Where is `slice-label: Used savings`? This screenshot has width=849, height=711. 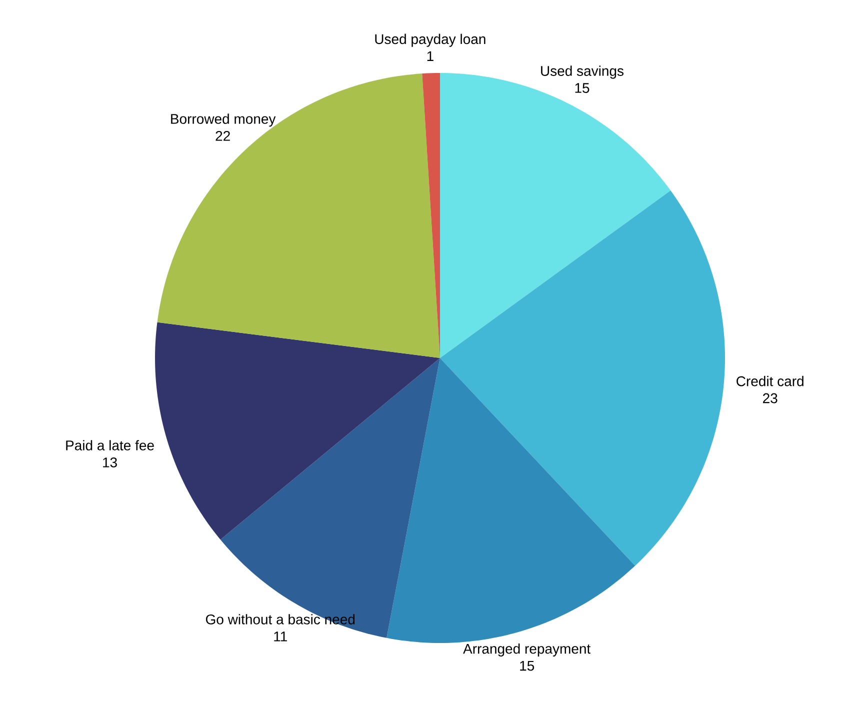 slice-label: Used savings is located at coordinates (582, 72).